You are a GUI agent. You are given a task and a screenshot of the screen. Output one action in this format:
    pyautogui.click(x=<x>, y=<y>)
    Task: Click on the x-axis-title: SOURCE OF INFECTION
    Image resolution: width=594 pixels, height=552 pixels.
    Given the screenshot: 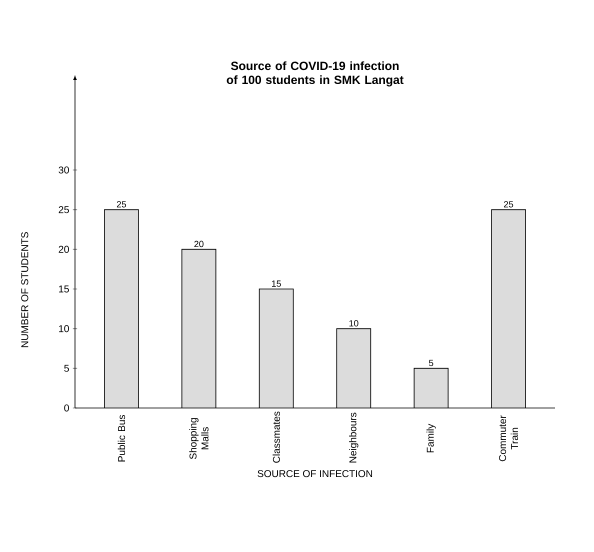 What is the action you would take?
    pyautogui.click(x=315, y=474)
    